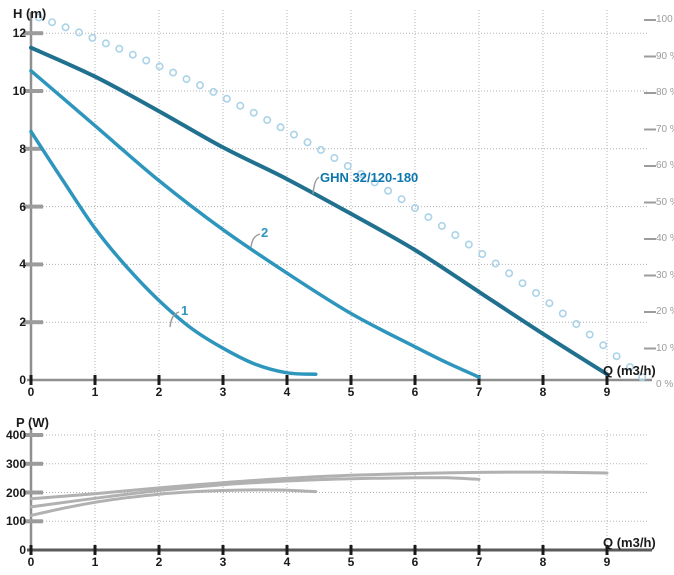 The image size is (674, 575). Describe the element at coordinates (665, 311) in the screenshot. I see `efficiency-tick-label: 20 %` at that location.